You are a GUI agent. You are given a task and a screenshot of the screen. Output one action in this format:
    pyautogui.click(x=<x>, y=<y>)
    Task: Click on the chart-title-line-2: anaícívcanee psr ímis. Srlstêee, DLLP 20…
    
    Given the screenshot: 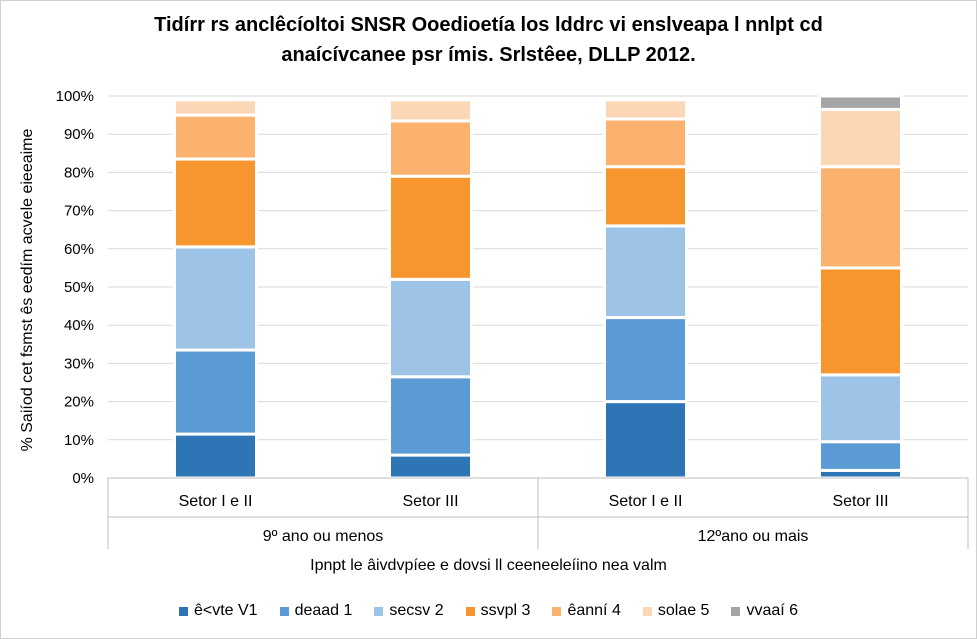 What is the action you would take?
    pyautogui.click(x=488, y=55)
    